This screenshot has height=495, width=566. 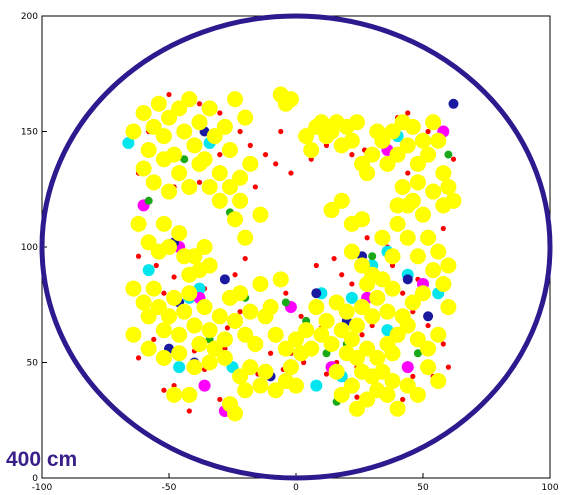 I want to click on x-tick-label: 100, so click(x=549, y=488).